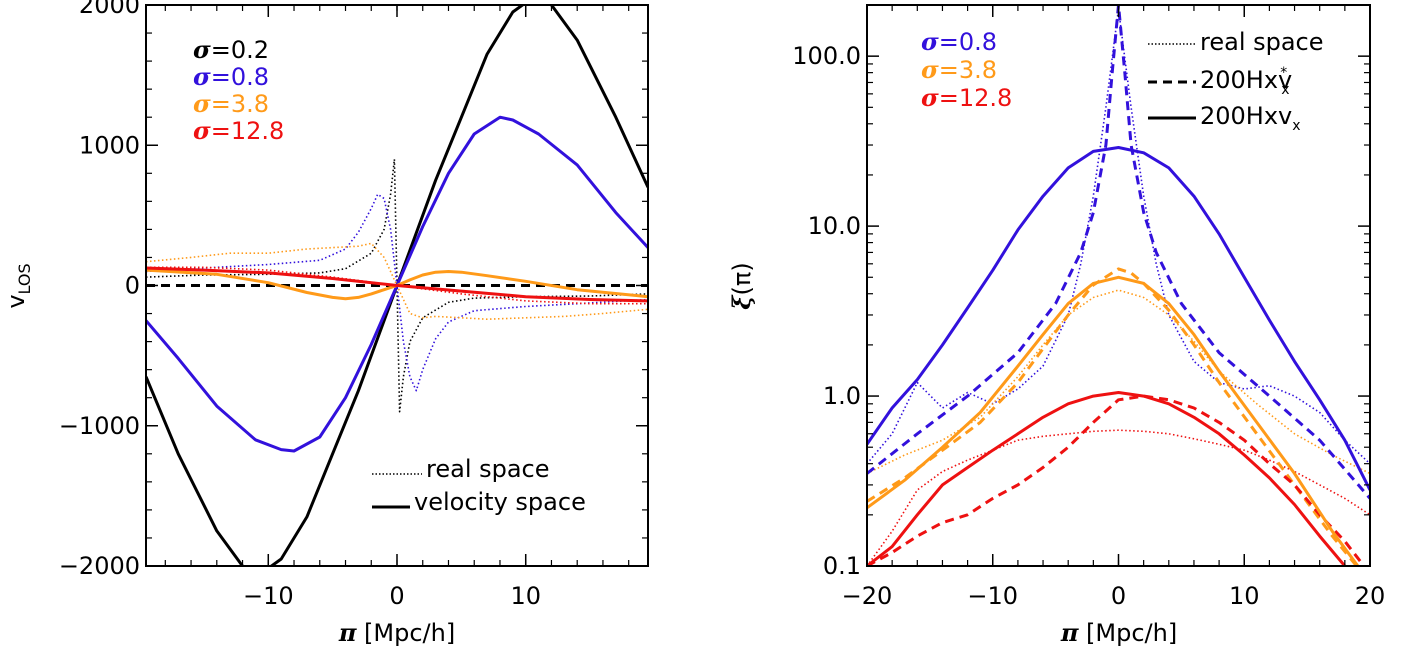 The width and height of the screenshot is (1403, 653). I want to click on left-style-legend: real space velocity space, so click(479, 485).